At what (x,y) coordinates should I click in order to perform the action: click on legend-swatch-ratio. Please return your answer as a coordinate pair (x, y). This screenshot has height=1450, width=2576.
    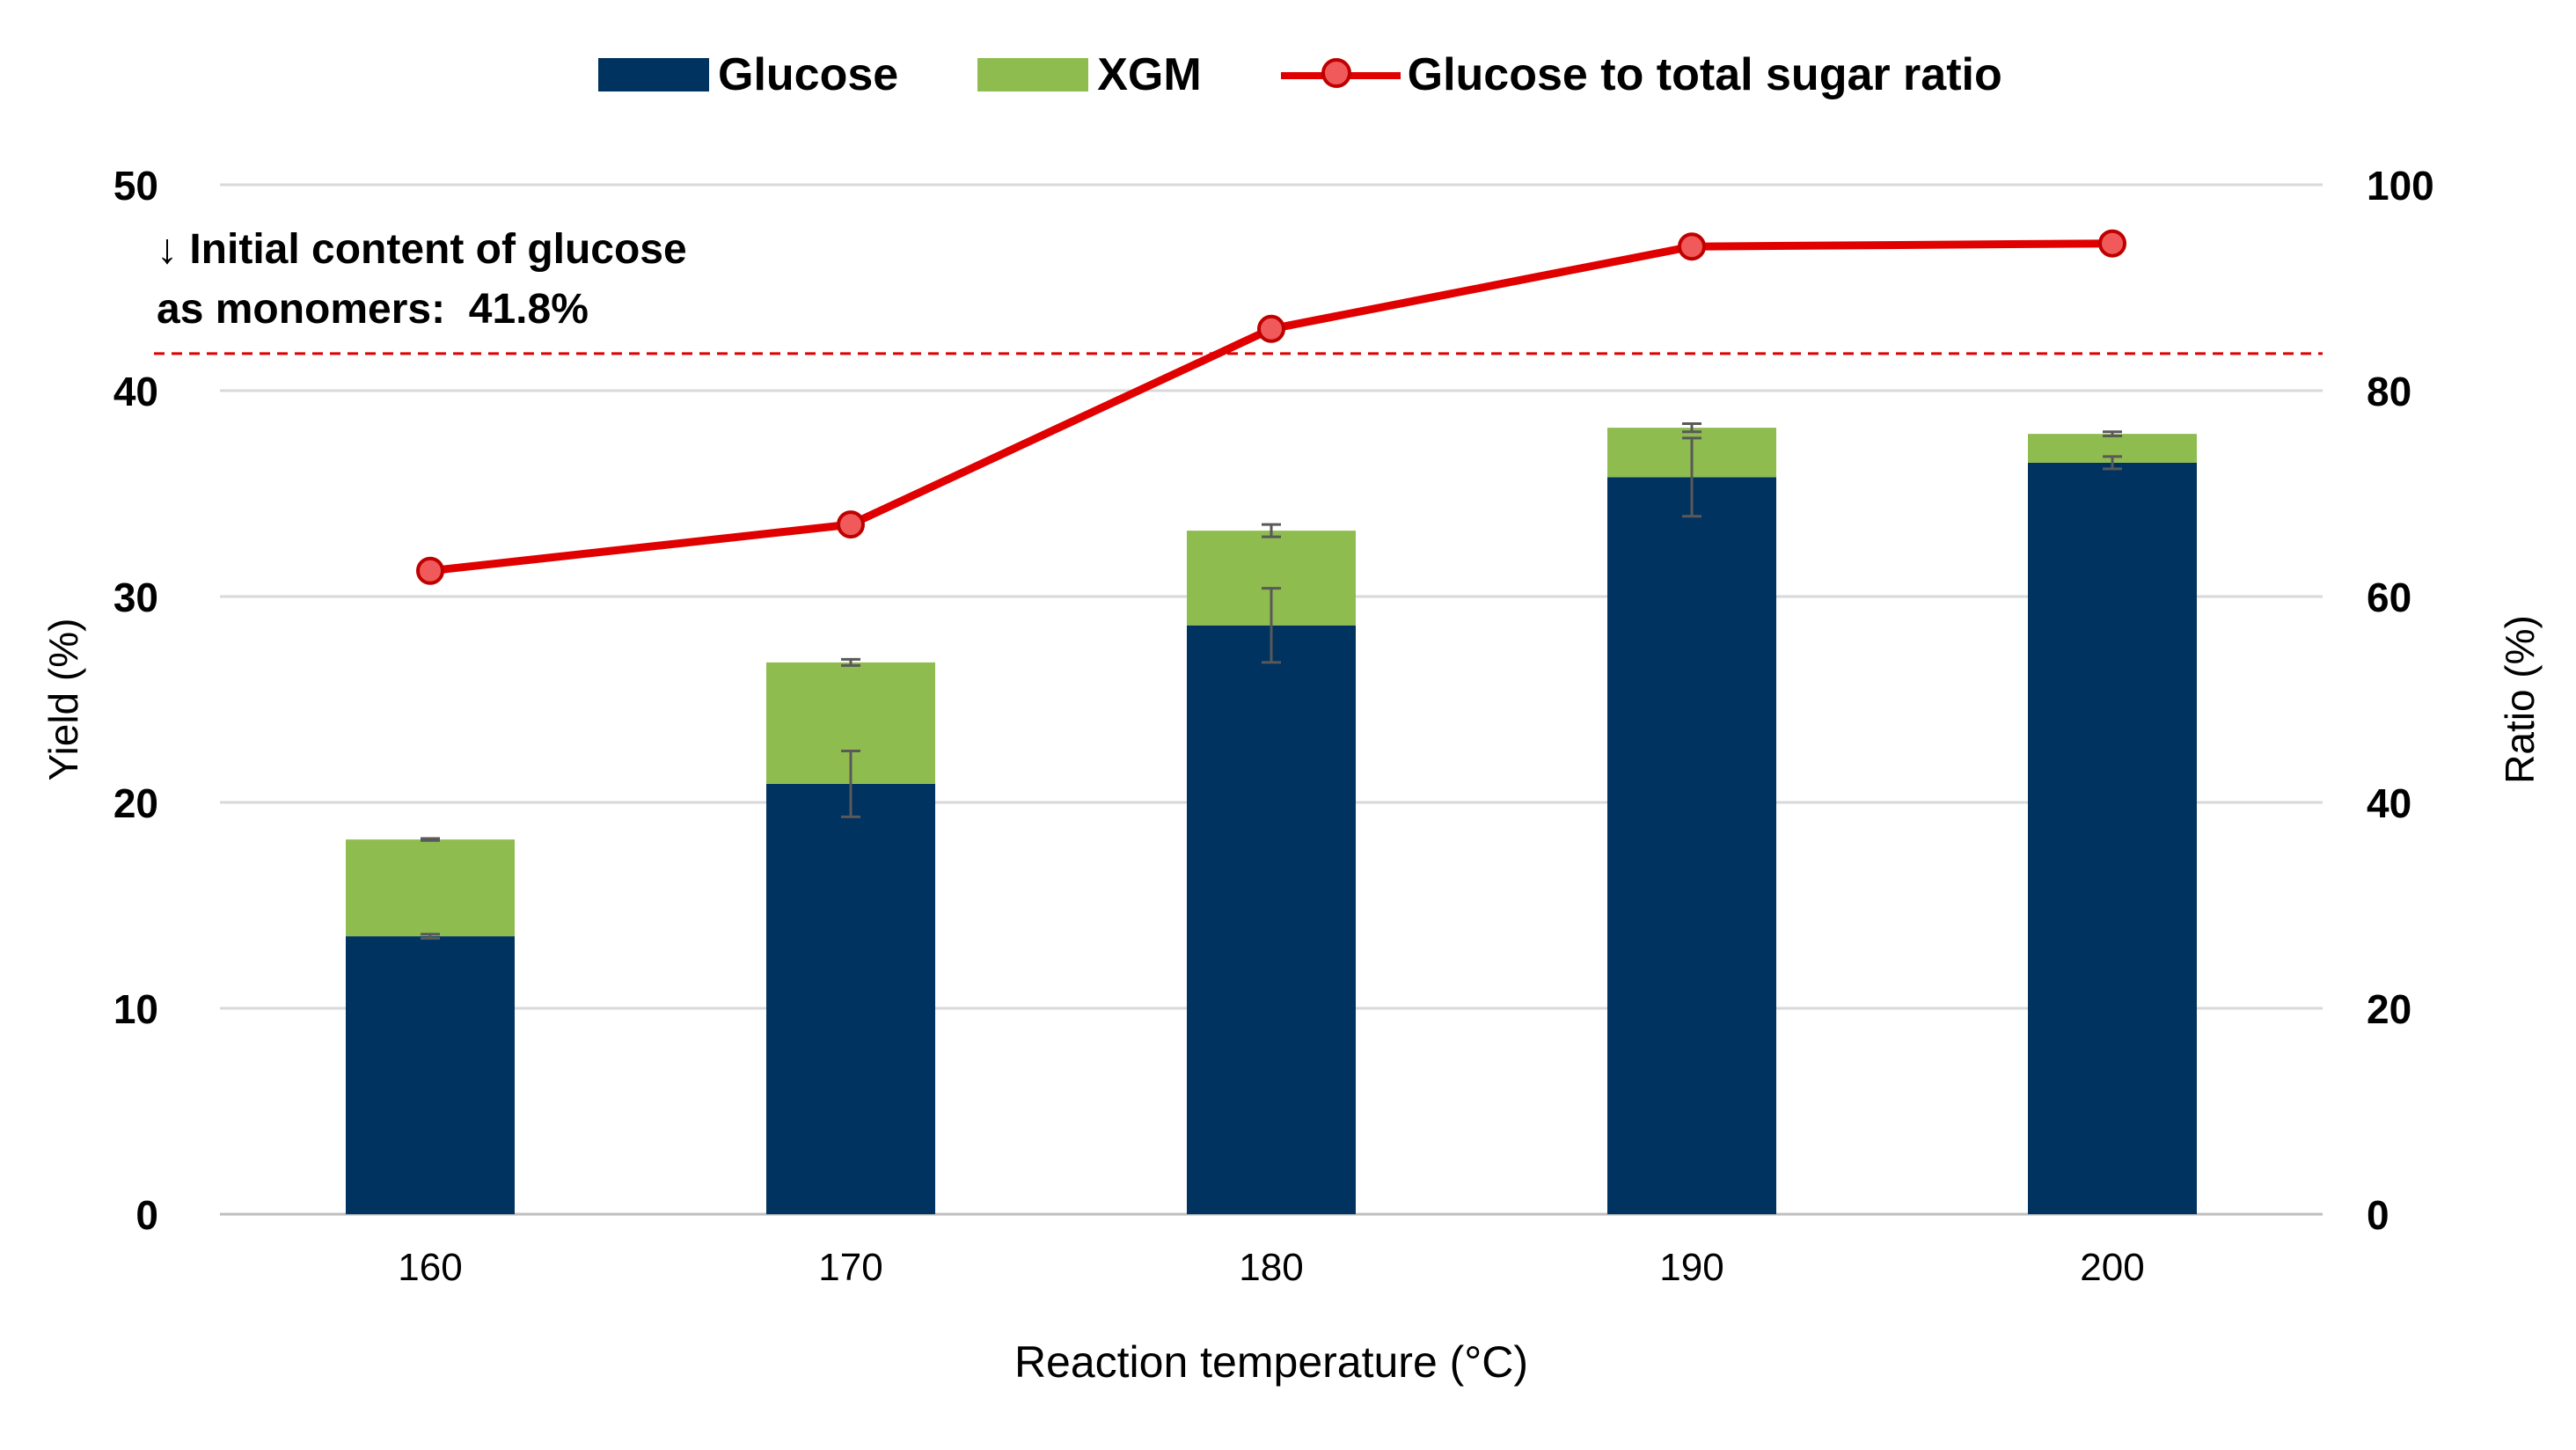
    Looking at the image, I should click on (1340, 75).